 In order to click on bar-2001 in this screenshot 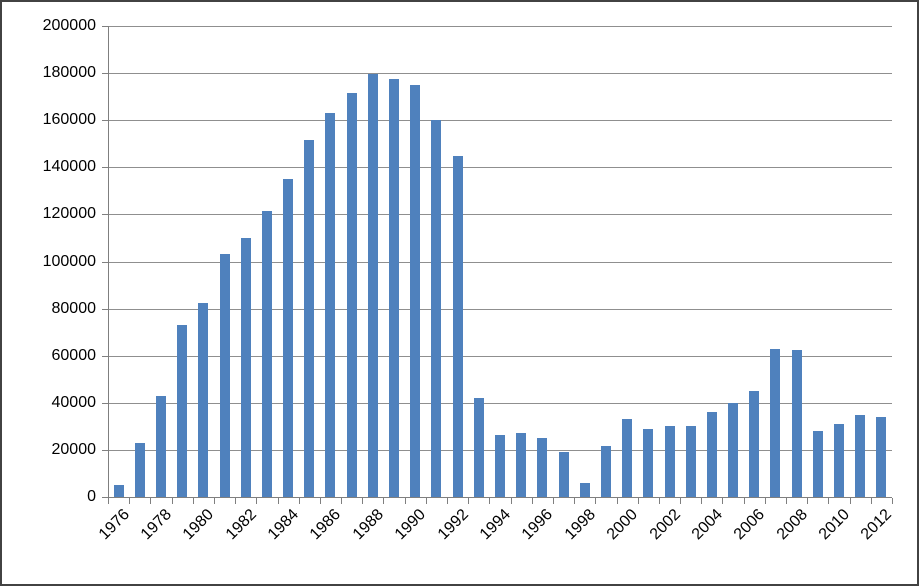, I will do `click(648, 463)`.